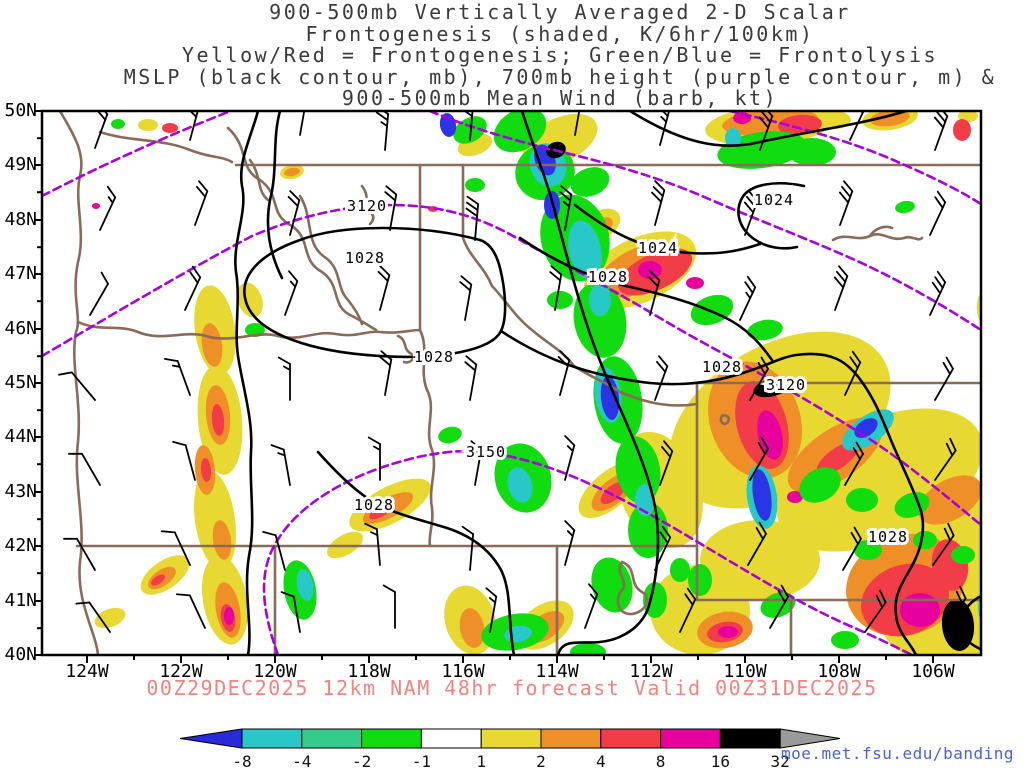  Describe the element at coordinates (660, 760) in the screenshot. I see `colorbar-value-8: 8` at that location.